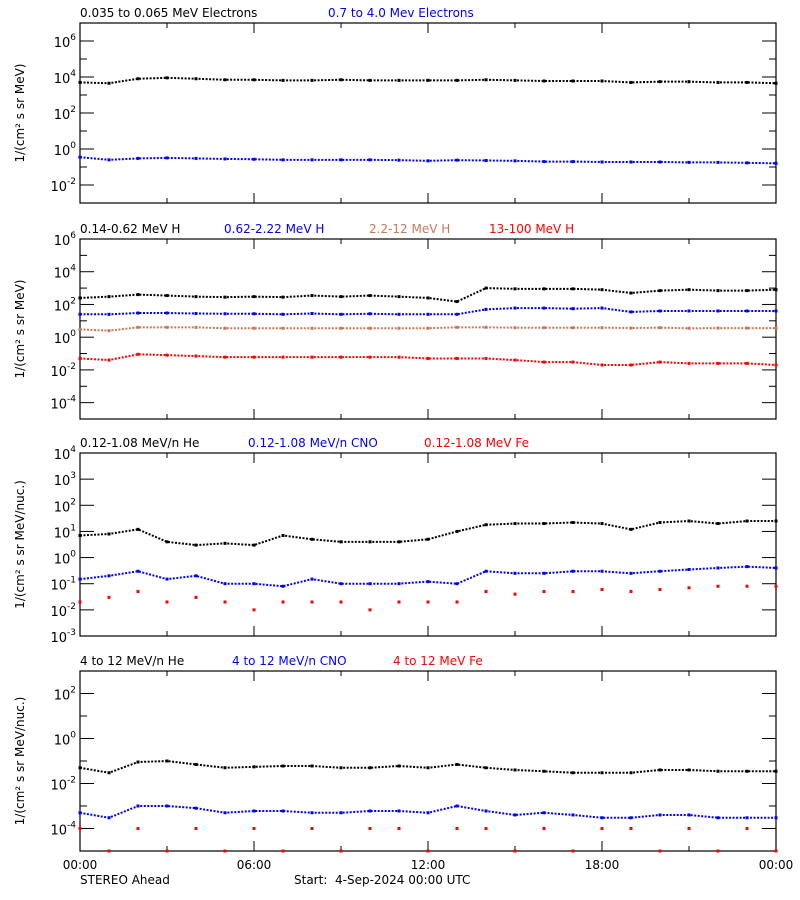  I want to click on y-tick-label: 10⁻⁴, so click(63, 404).